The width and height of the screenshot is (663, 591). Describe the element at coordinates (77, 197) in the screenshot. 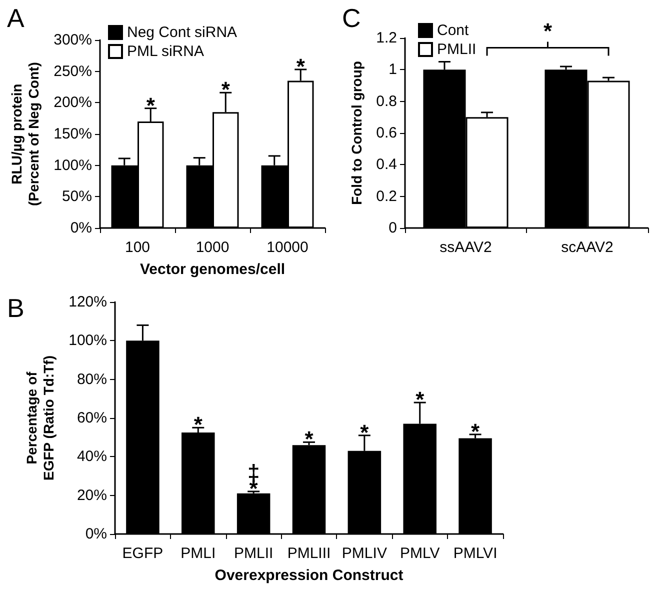

I see `y-tick-label: 50%` at that location.